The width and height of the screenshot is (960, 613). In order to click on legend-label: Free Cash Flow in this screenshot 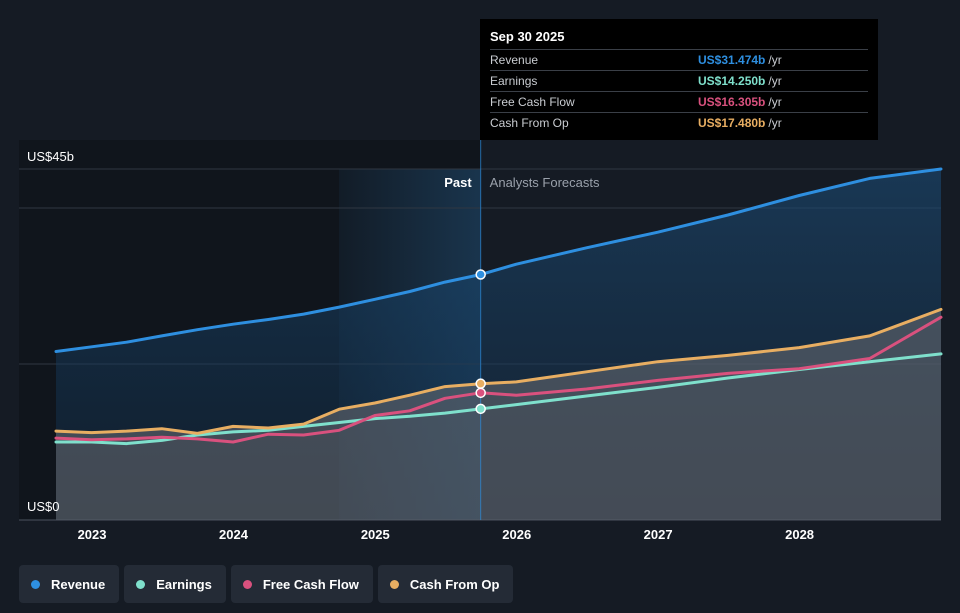, I will do `click(310, 584)`.